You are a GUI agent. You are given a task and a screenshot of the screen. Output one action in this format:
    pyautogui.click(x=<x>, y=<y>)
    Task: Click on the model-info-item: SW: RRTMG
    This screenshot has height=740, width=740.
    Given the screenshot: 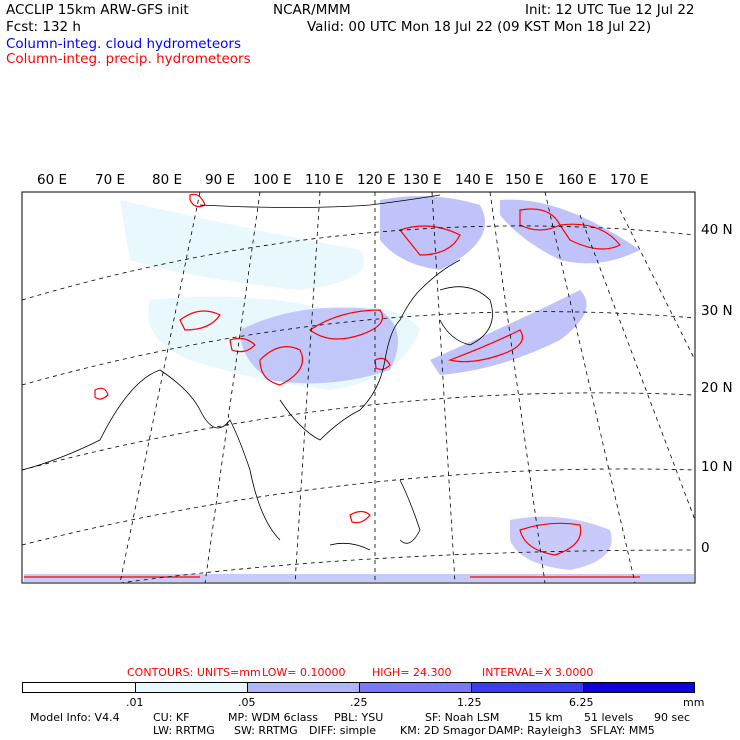 What is the action you would take?
    pyautogui.click(x=266, y=730)
    